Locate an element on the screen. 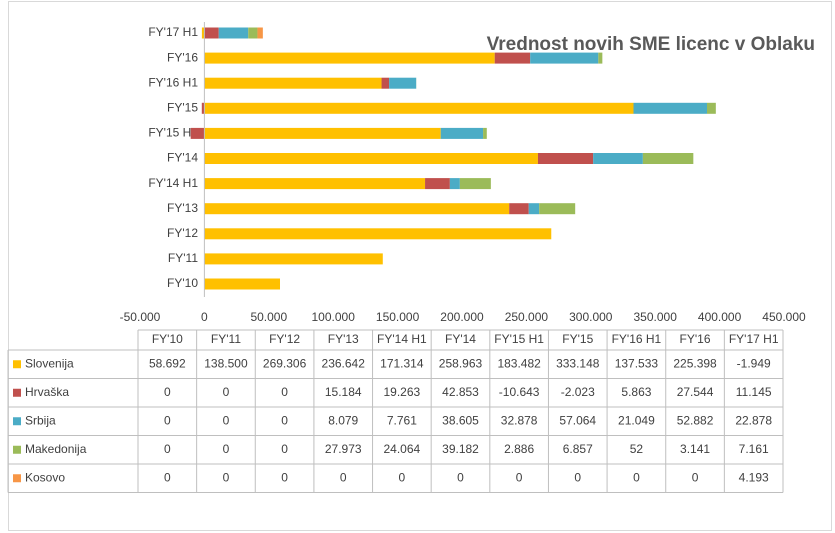 This screenshot has height=533, width=835. table-cell: 236.642 is located at coordinates (344, 363).